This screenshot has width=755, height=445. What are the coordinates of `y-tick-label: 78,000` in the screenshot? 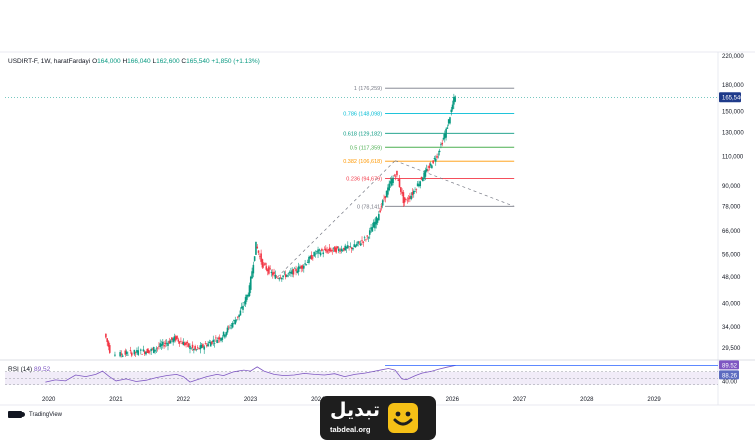 It's located at (731, 208).